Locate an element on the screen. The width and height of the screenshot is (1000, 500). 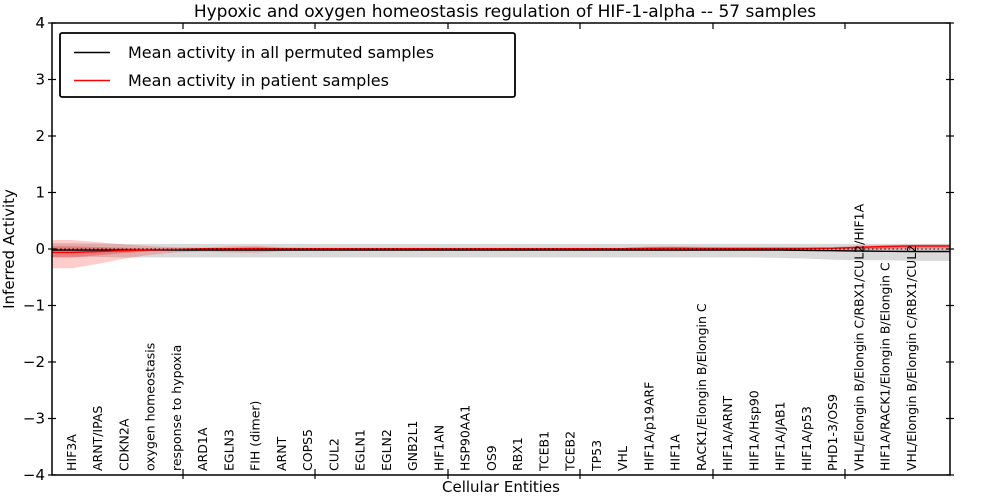
x-tick-label: HIF1A/ARNT is located at coordinates (727, 433).